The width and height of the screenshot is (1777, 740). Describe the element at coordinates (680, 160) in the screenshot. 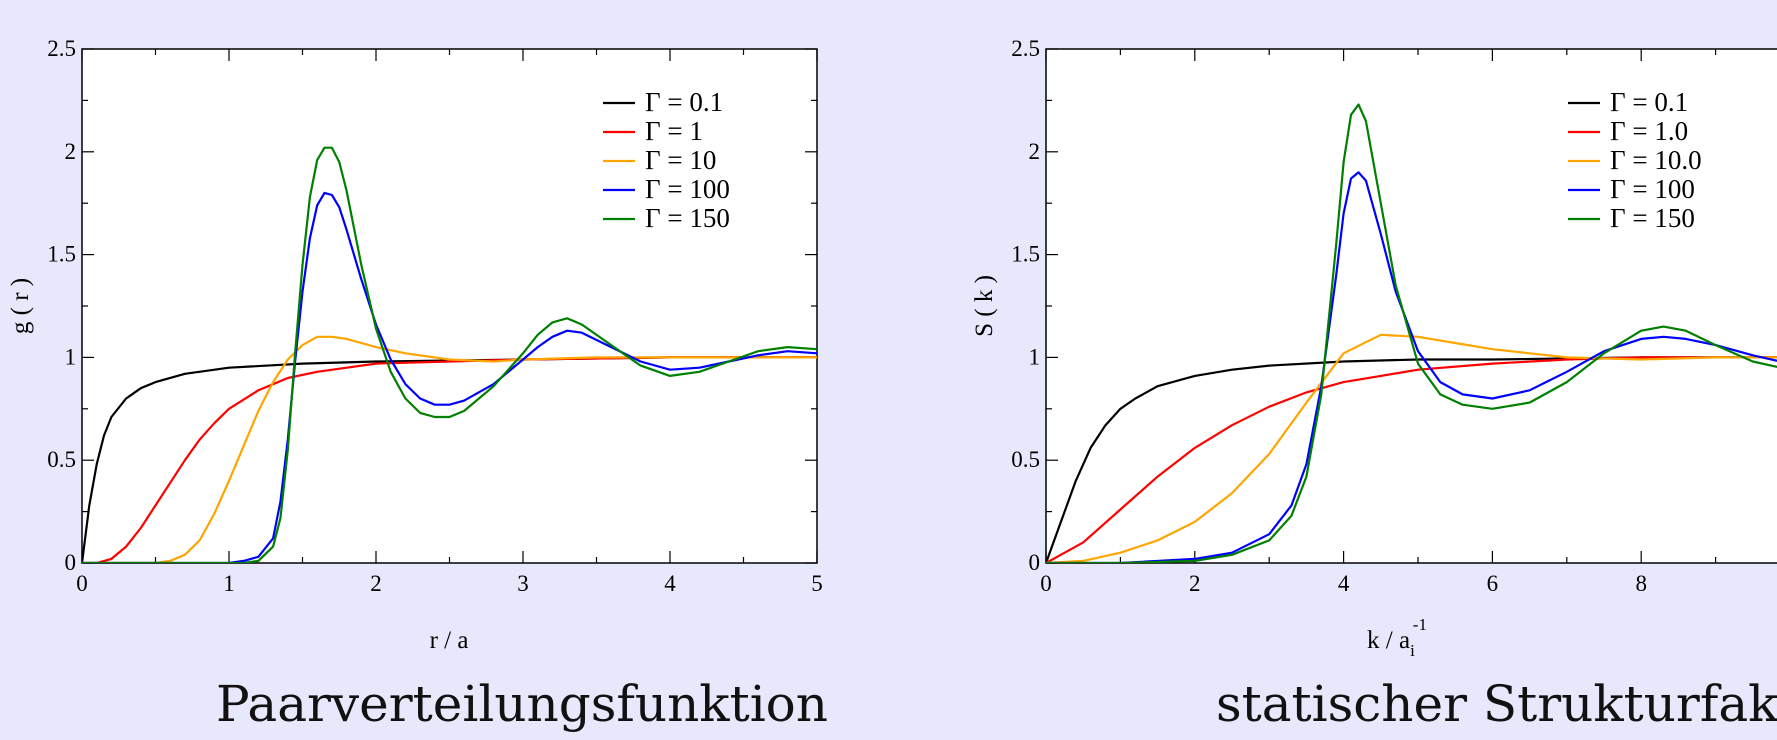

I see `legend-label: Γ = 10` at that location.